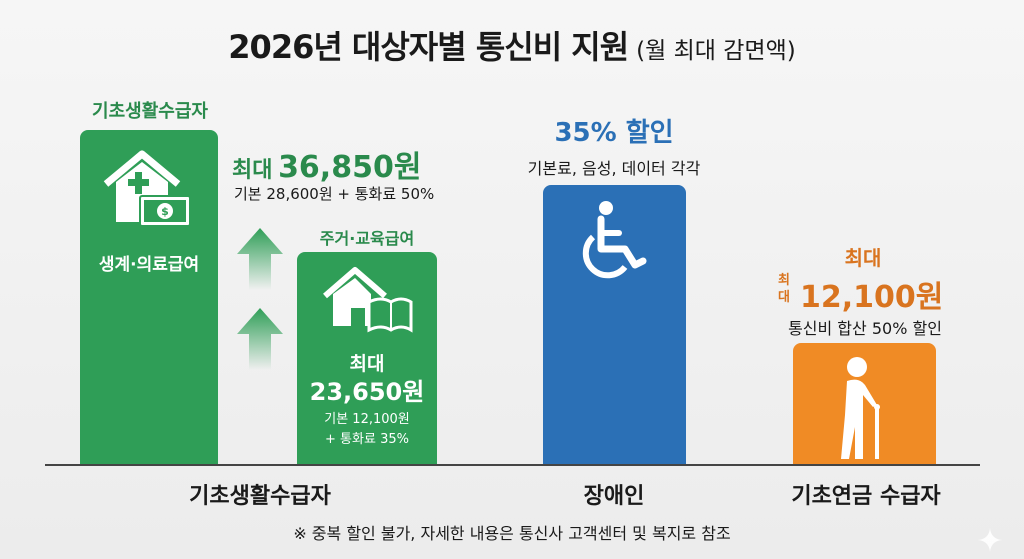  I want to click on housing-detail-2: + 통화료 35%, so click(367, 439).